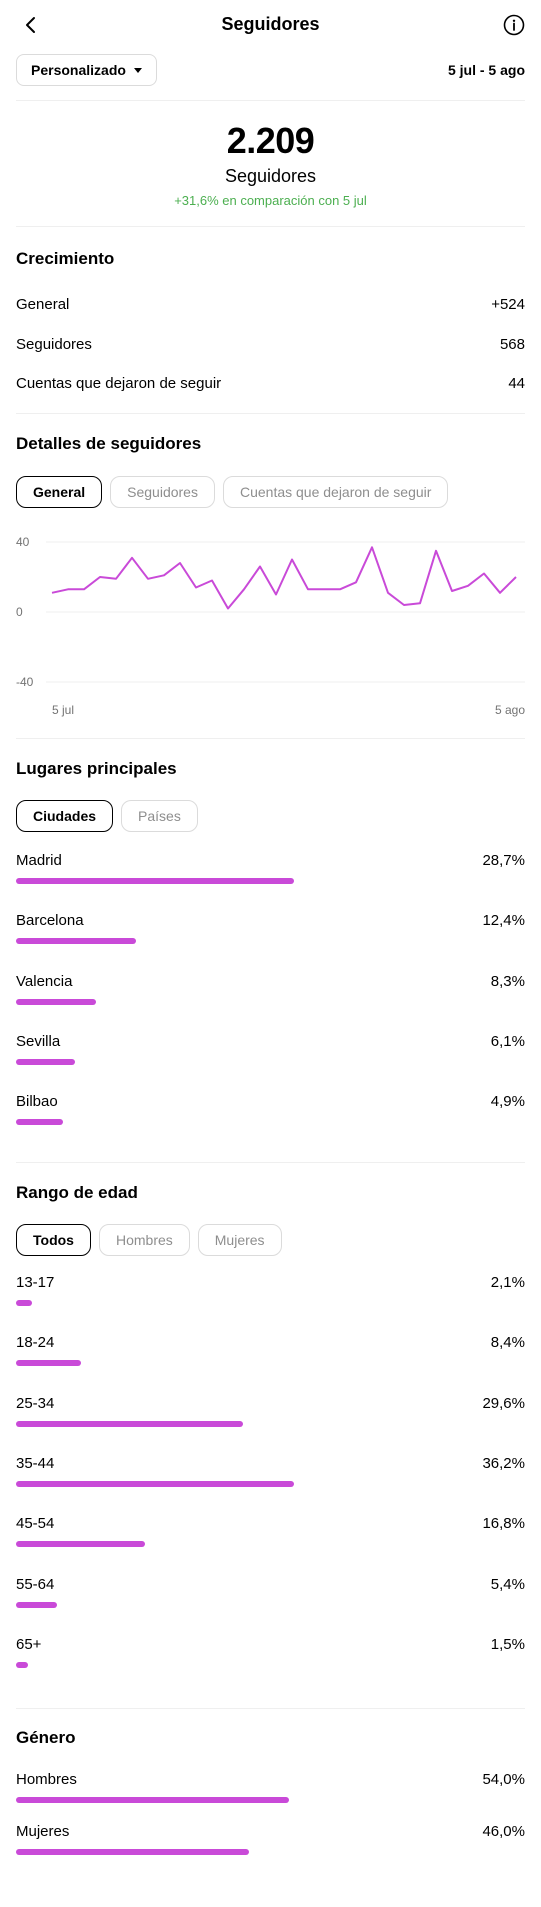 The width and height of the screenshot is (541, 1907). Describe the element at coordinates (31, 25) in the screenshot. I see `back-button` at that location.